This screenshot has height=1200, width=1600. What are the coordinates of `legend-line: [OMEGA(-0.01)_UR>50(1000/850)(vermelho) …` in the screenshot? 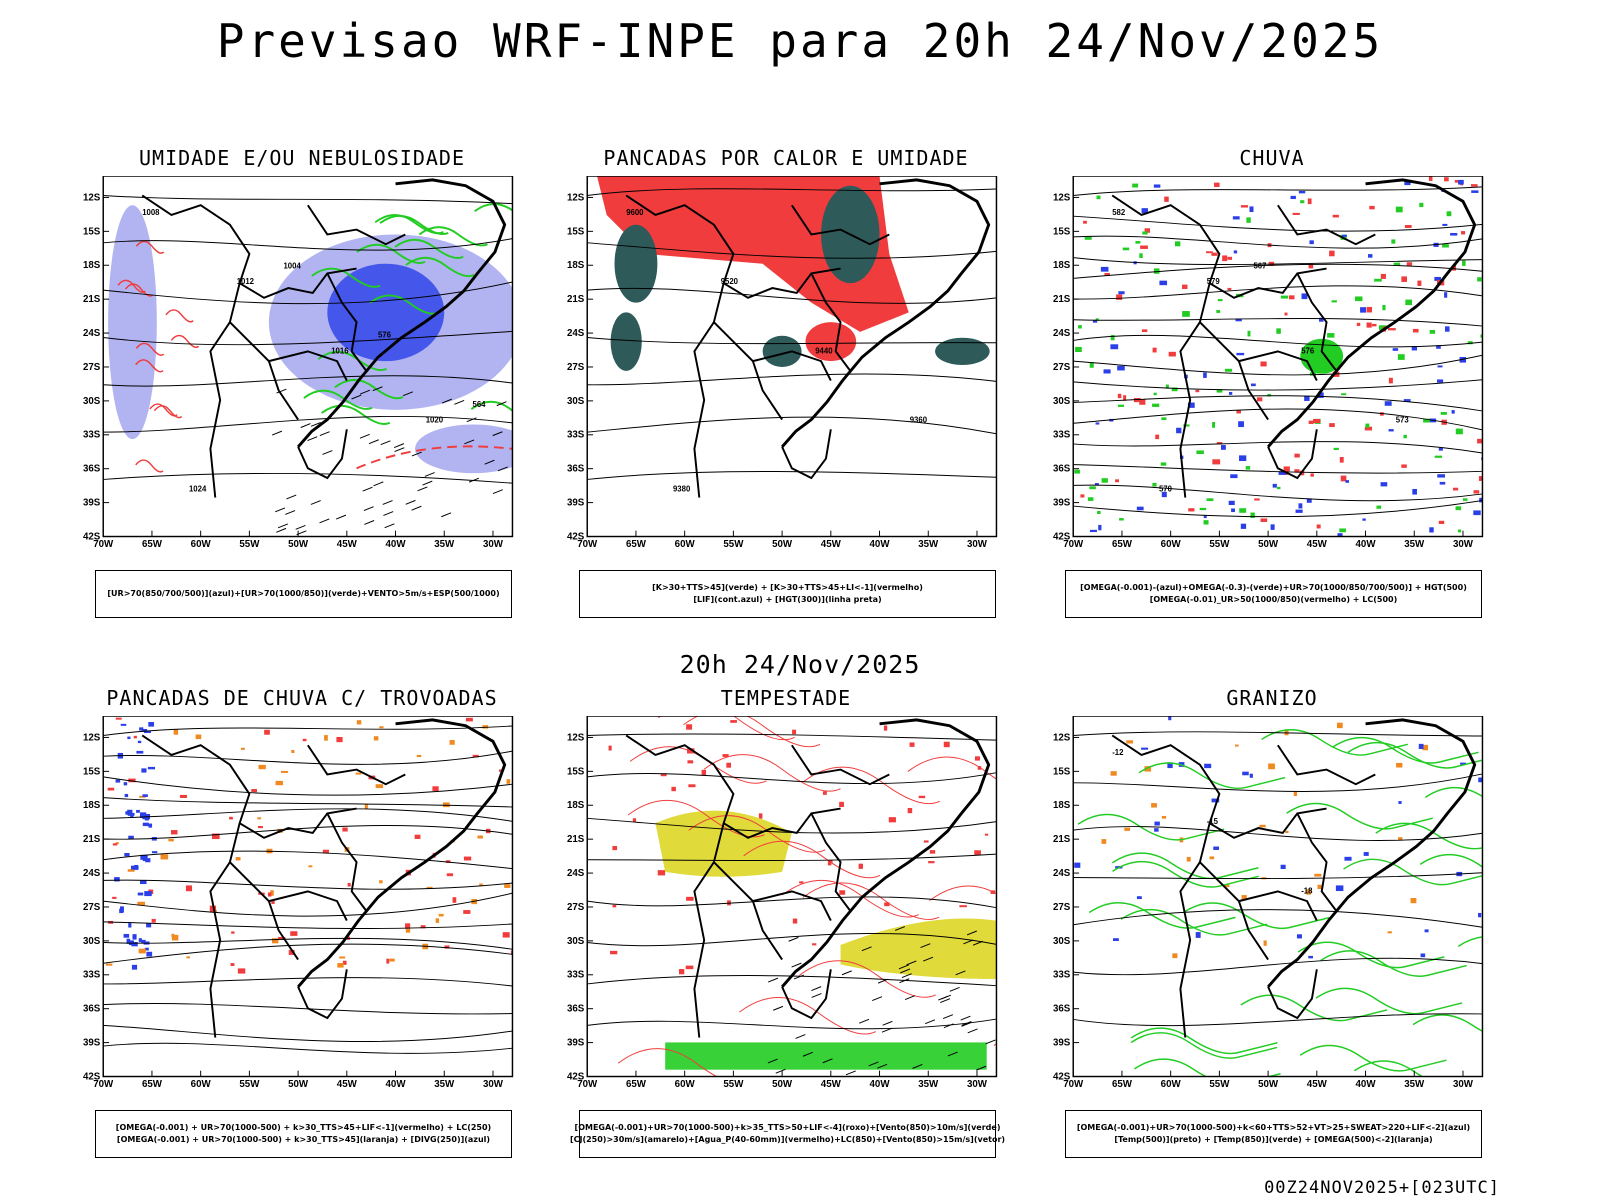 It's located at (1273, 599).